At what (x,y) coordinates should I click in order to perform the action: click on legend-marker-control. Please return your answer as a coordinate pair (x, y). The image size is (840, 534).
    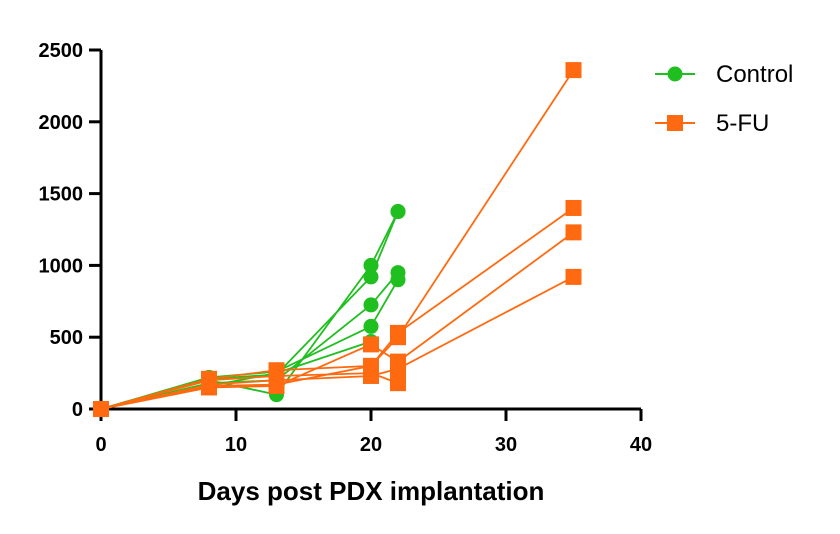
    Looking at the image, I should click on (675, 74).